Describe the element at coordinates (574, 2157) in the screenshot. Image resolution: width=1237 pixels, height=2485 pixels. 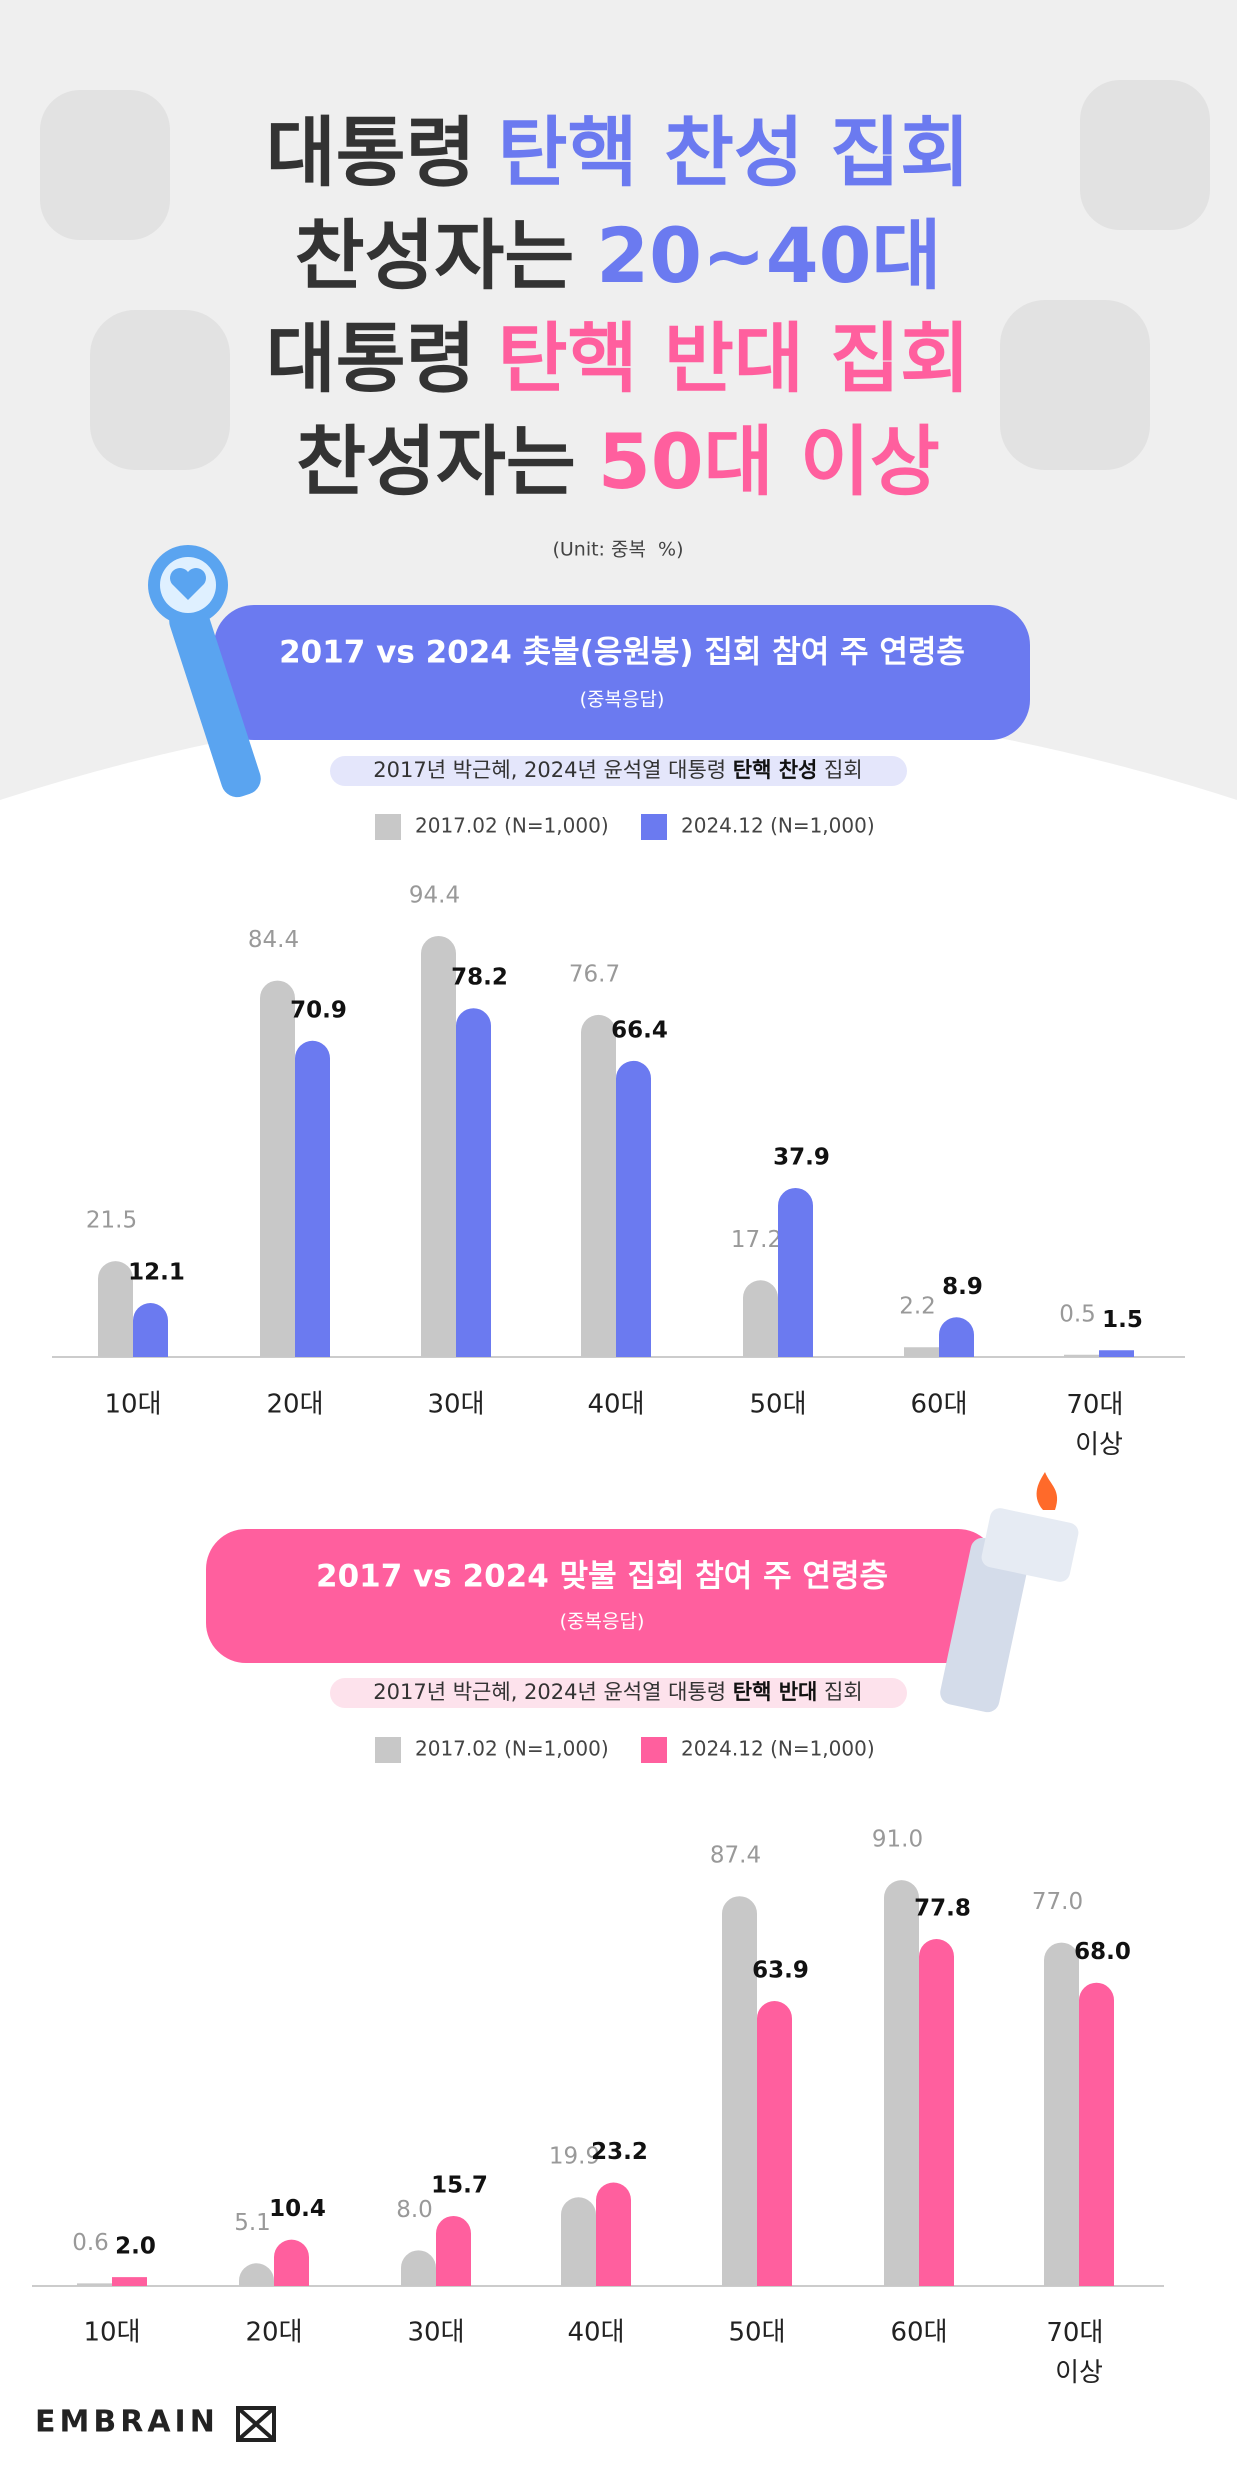
I see `value-label: 19.9` at that location.